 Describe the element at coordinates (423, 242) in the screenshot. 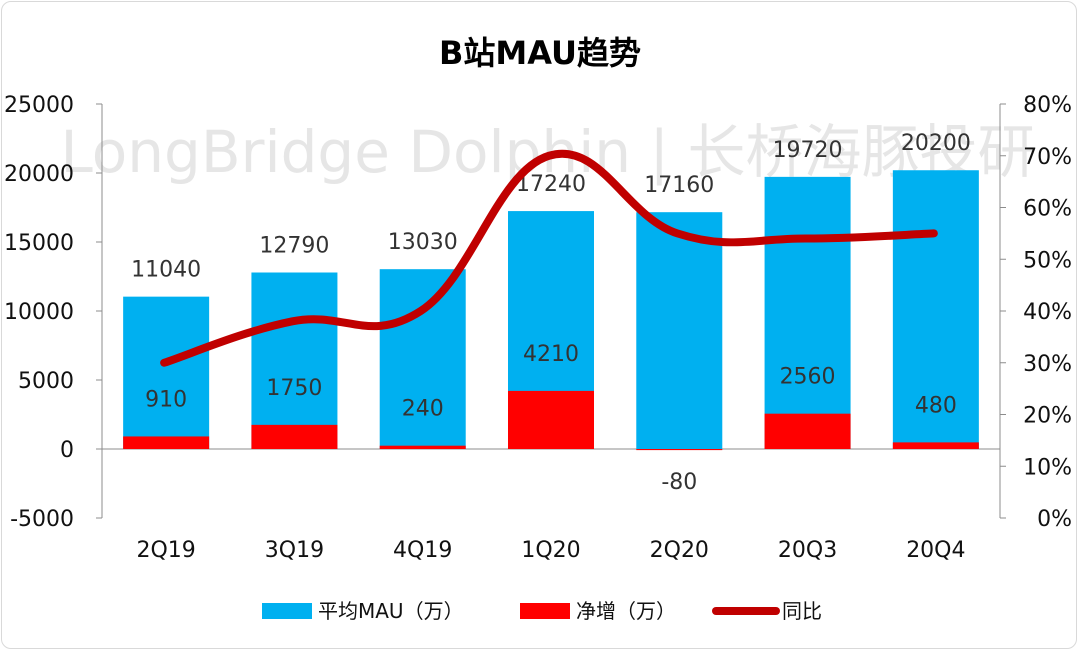

I see `label-mau: 13030` at that location.